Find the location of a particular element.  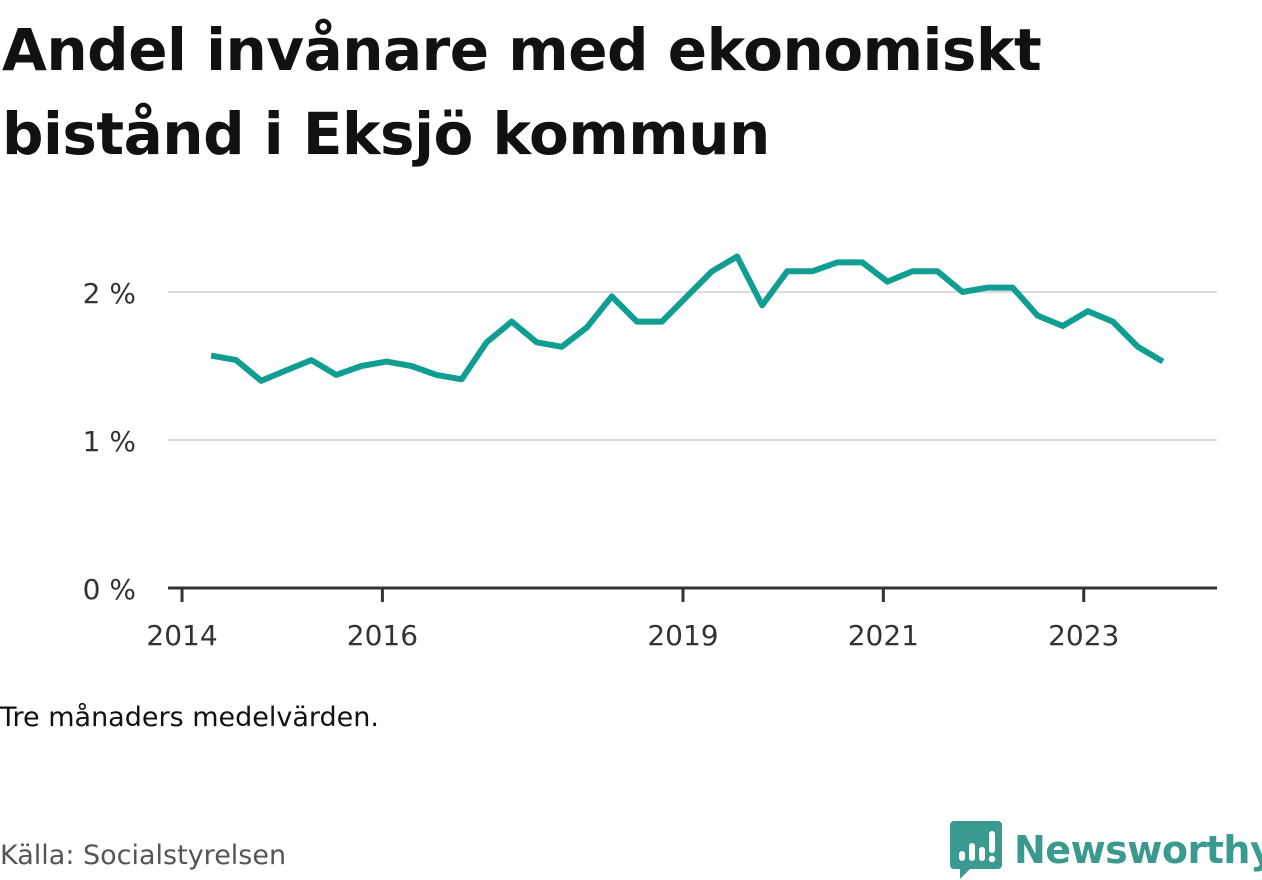

newsworthy-logo-icon is located at coordinates (976, 850).